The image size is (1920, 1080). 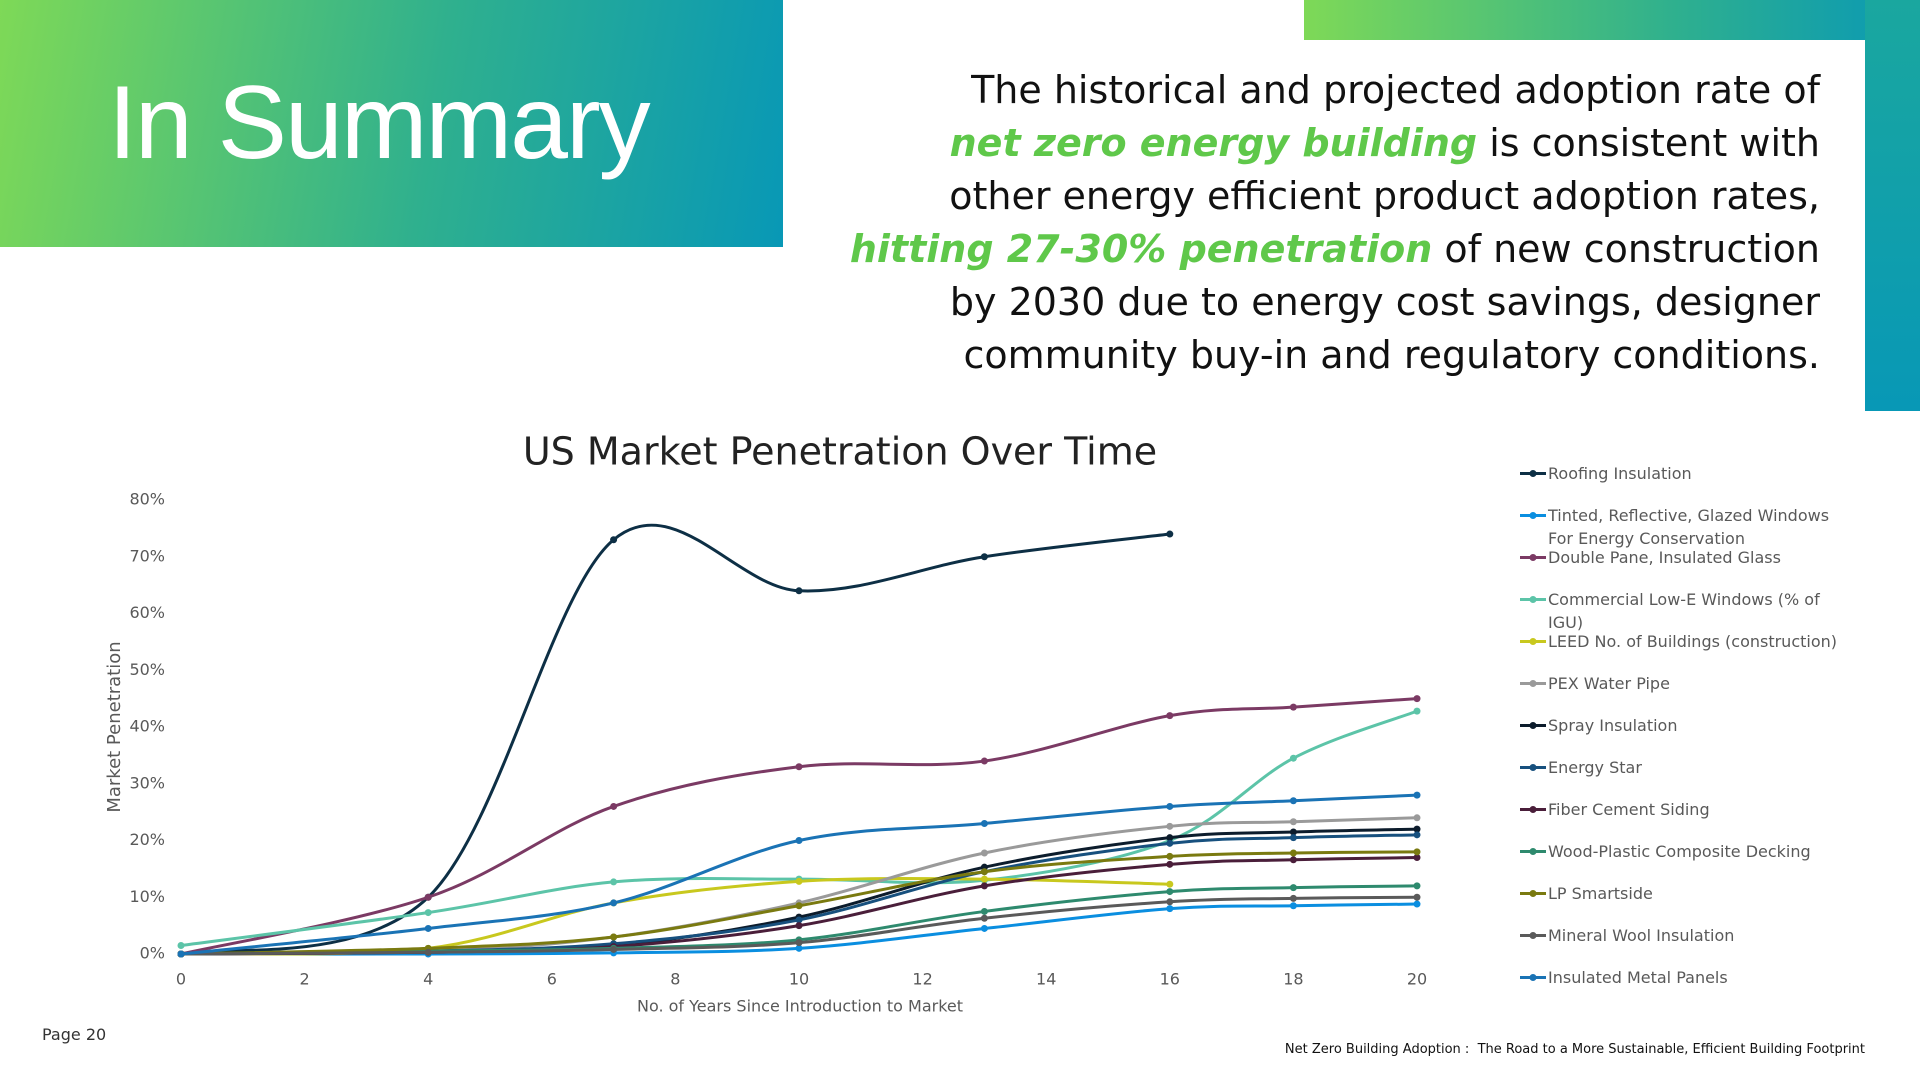 What do you see at coordinates (1685, 977) in the screenshot?
I see `legend-item: Insulated Metal Panels` at bounding box center [1685, 977].